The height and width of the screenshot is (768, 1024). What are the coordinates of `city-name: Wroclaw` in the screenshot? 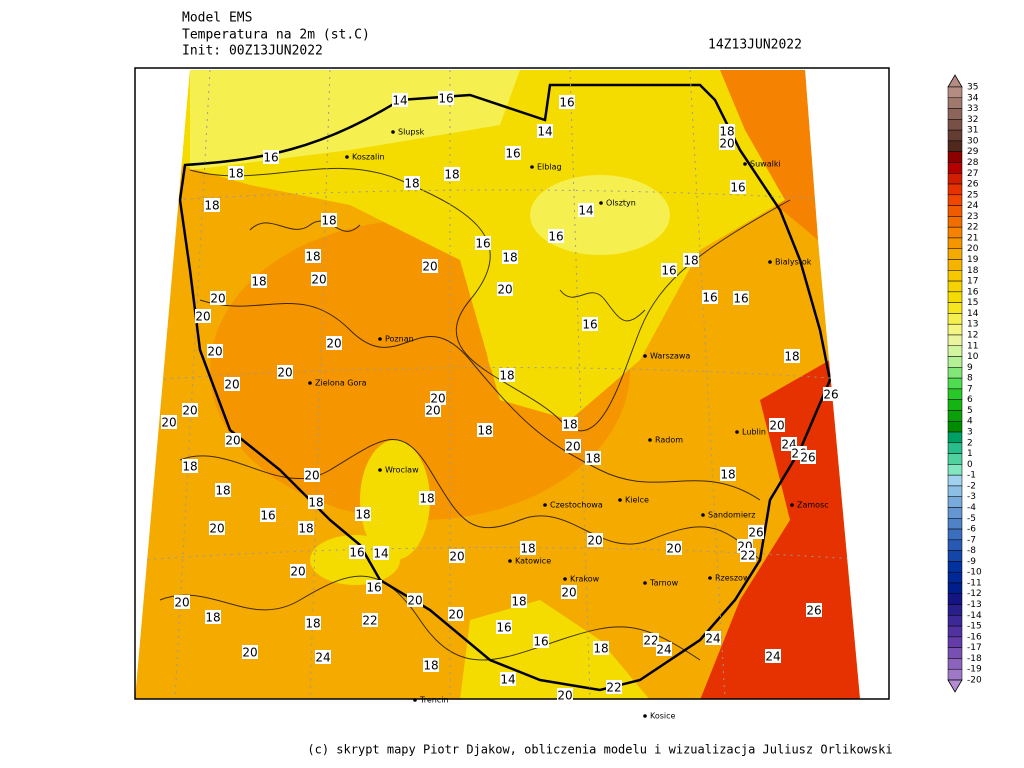 It's located at (402, 470).